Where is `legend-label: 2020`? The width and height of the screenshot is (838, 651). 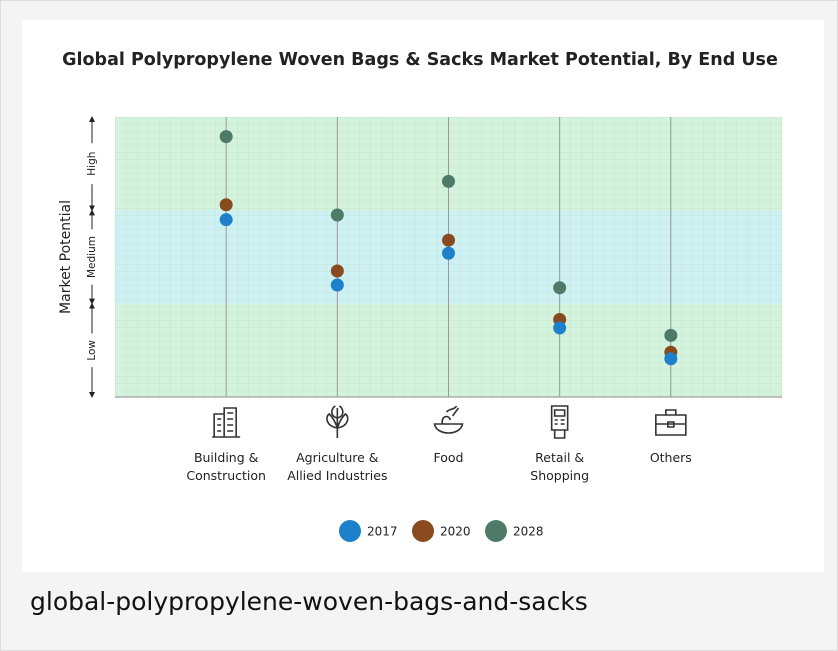 legend-label: 2020 is located at coordinates (455, 532).